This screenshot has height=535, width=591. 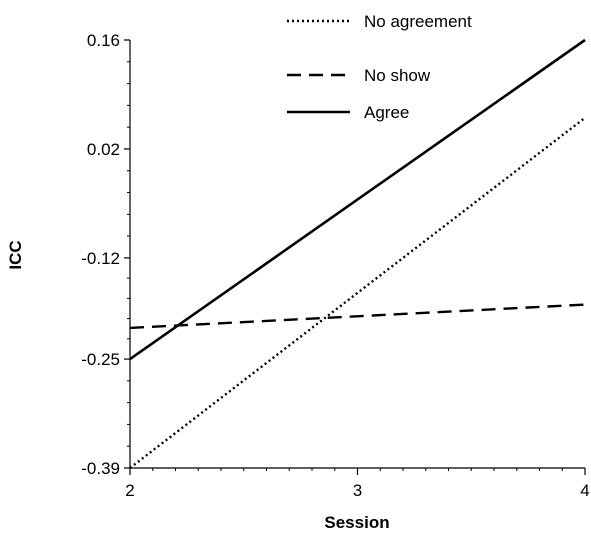 I want to click on x-axis-title: Session, so click(x=356, y=522).